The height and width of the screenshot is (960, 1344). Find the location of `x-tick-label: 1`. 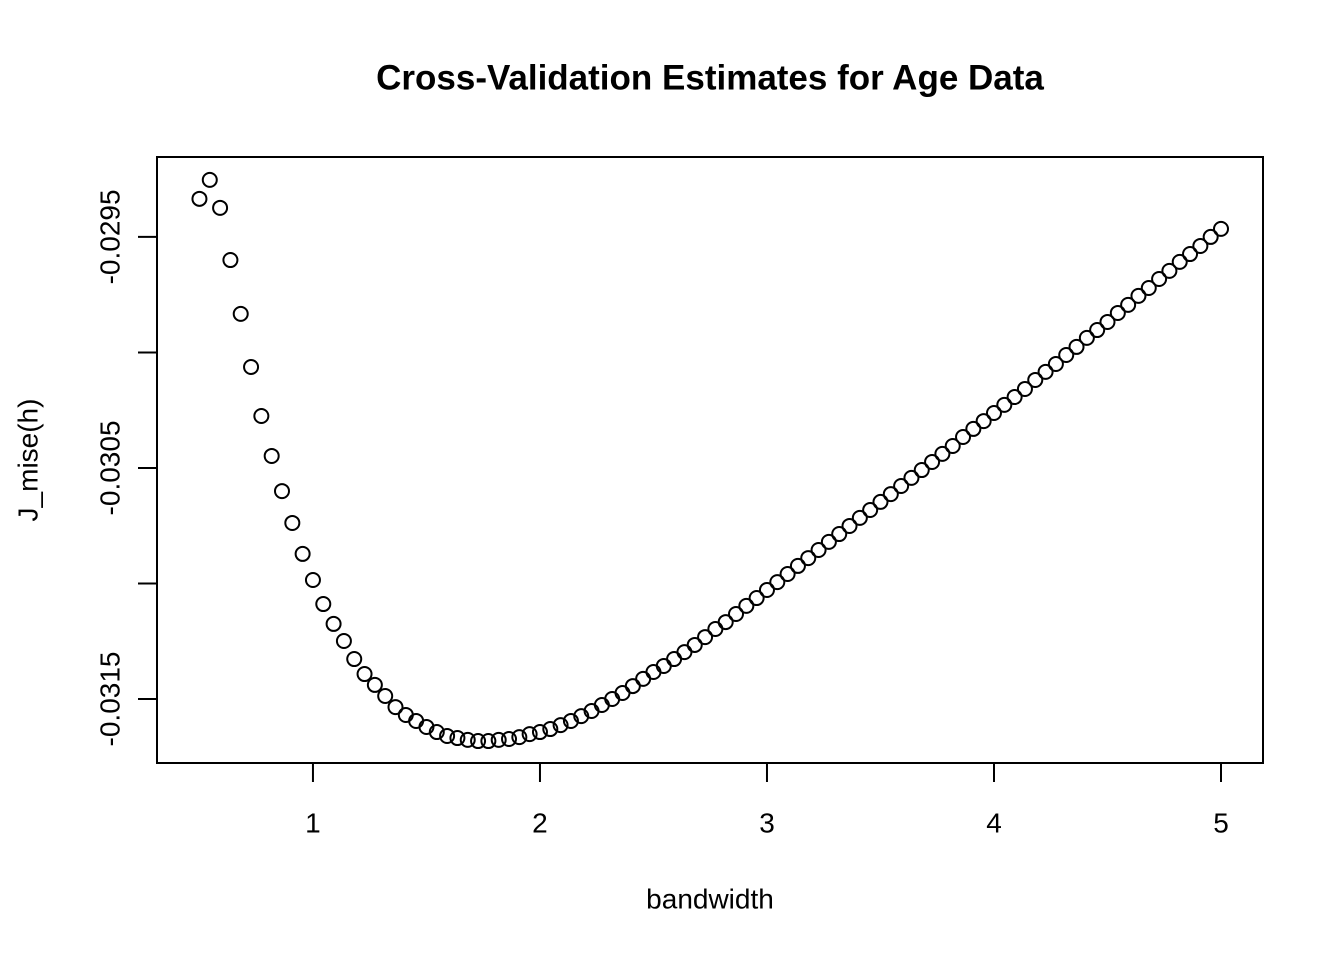

x-tick-label: 1 is located at coordinates (313, 822).